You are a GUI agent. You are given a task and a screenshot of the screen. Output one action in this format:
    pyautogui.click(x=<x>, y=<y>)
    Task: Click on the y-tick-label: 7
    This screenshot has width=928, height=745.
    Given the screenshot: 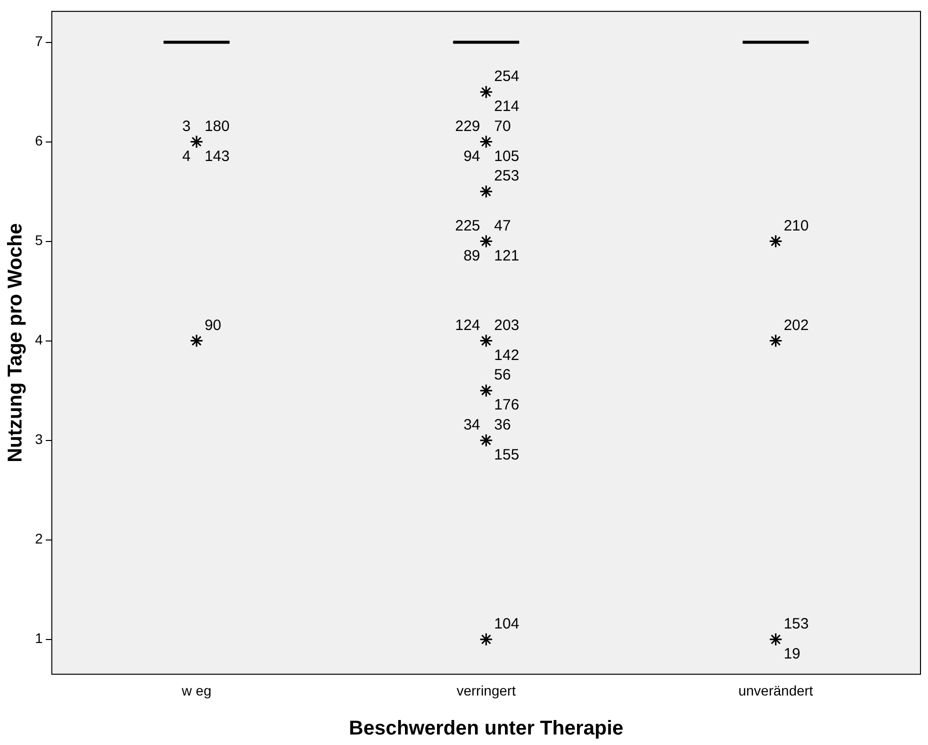 What is the action you would take?
    pyautogui.click(x=38, y=41)
    